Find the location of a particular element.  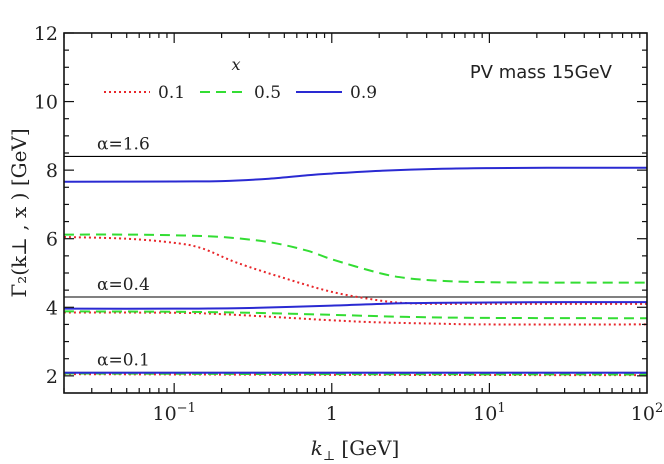

reference-labels: α=1.6 α=0.4 α=0.1 is located at coordinates (123, 252).